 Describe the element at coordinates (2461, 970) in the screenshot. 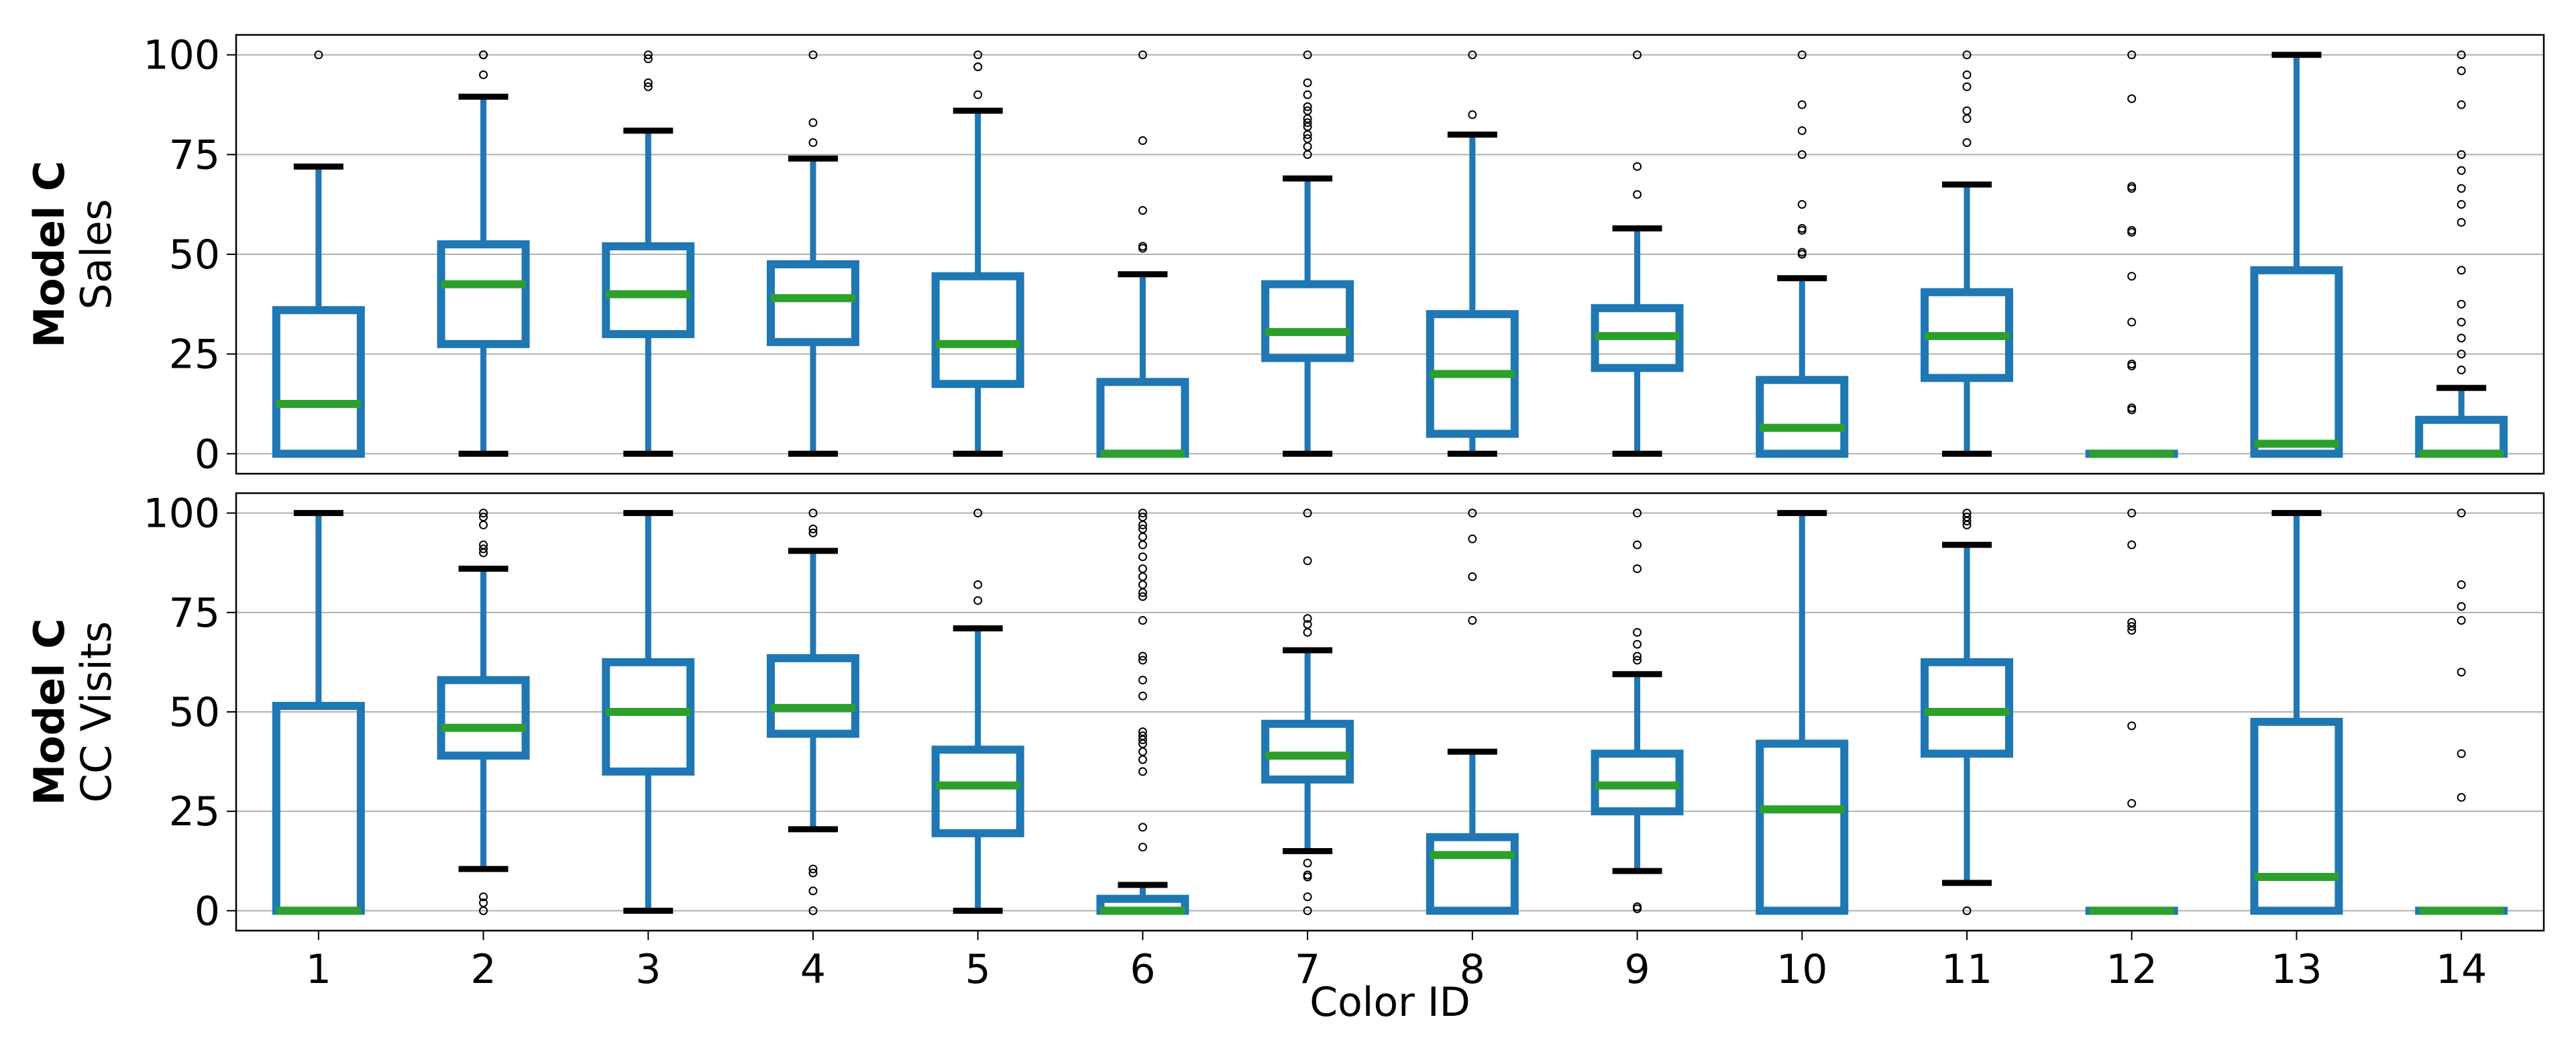

I see `x-tick-label: 14` at that location.